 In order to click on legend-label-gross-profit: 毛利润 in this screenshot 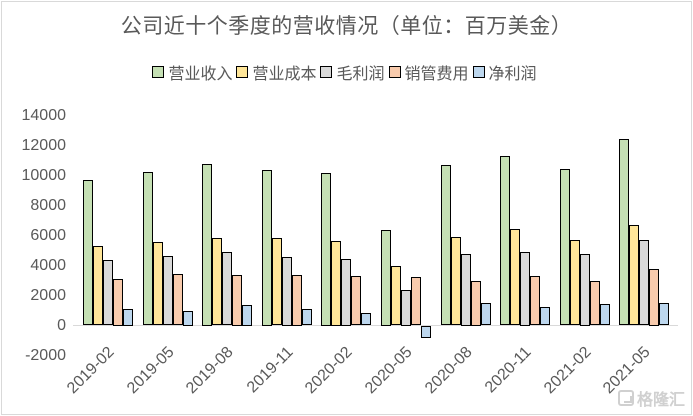, I will do `click(360, 73)`.